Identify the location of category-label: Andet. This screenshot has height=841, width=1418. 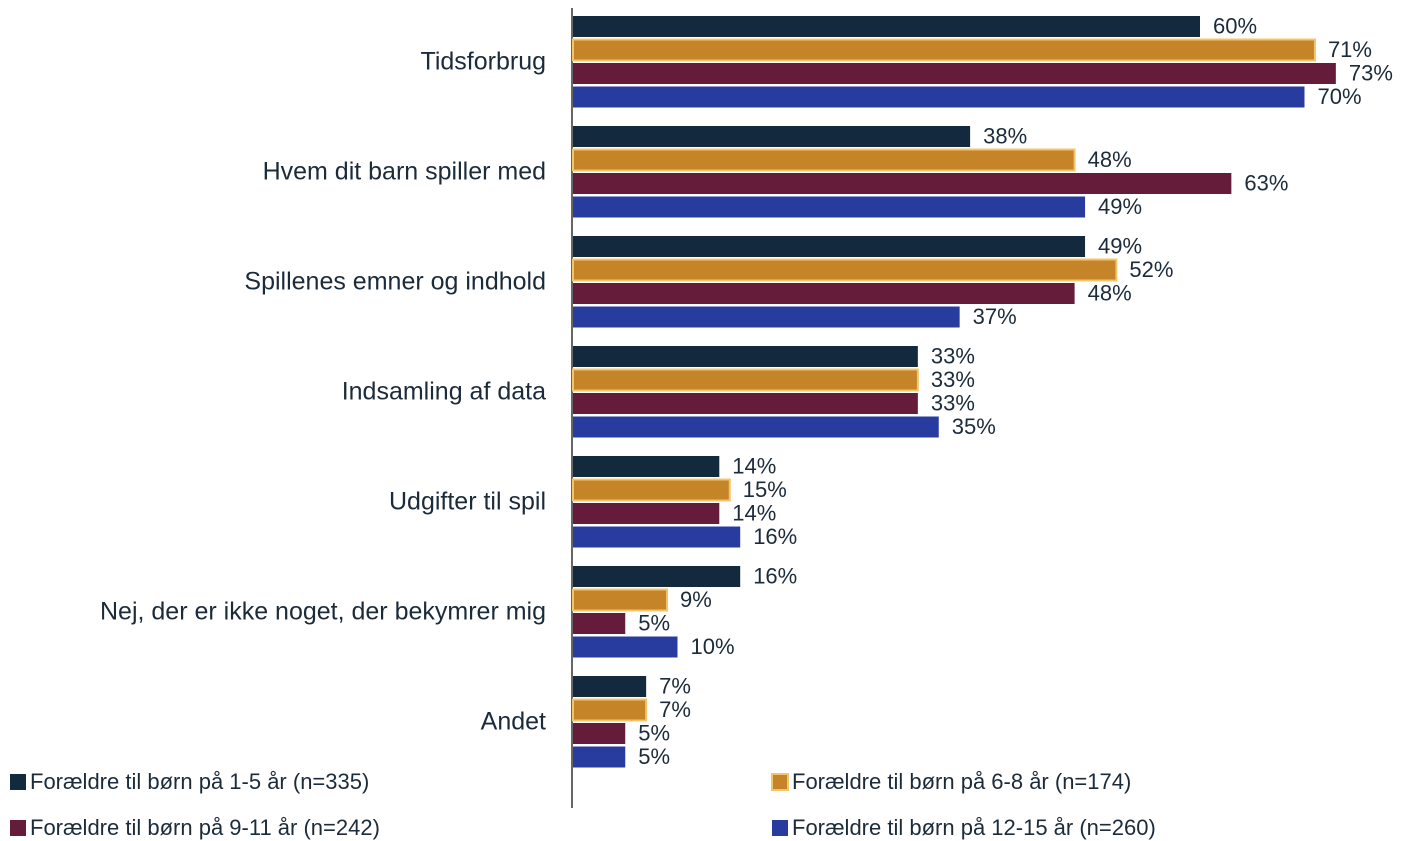
(513, 722).